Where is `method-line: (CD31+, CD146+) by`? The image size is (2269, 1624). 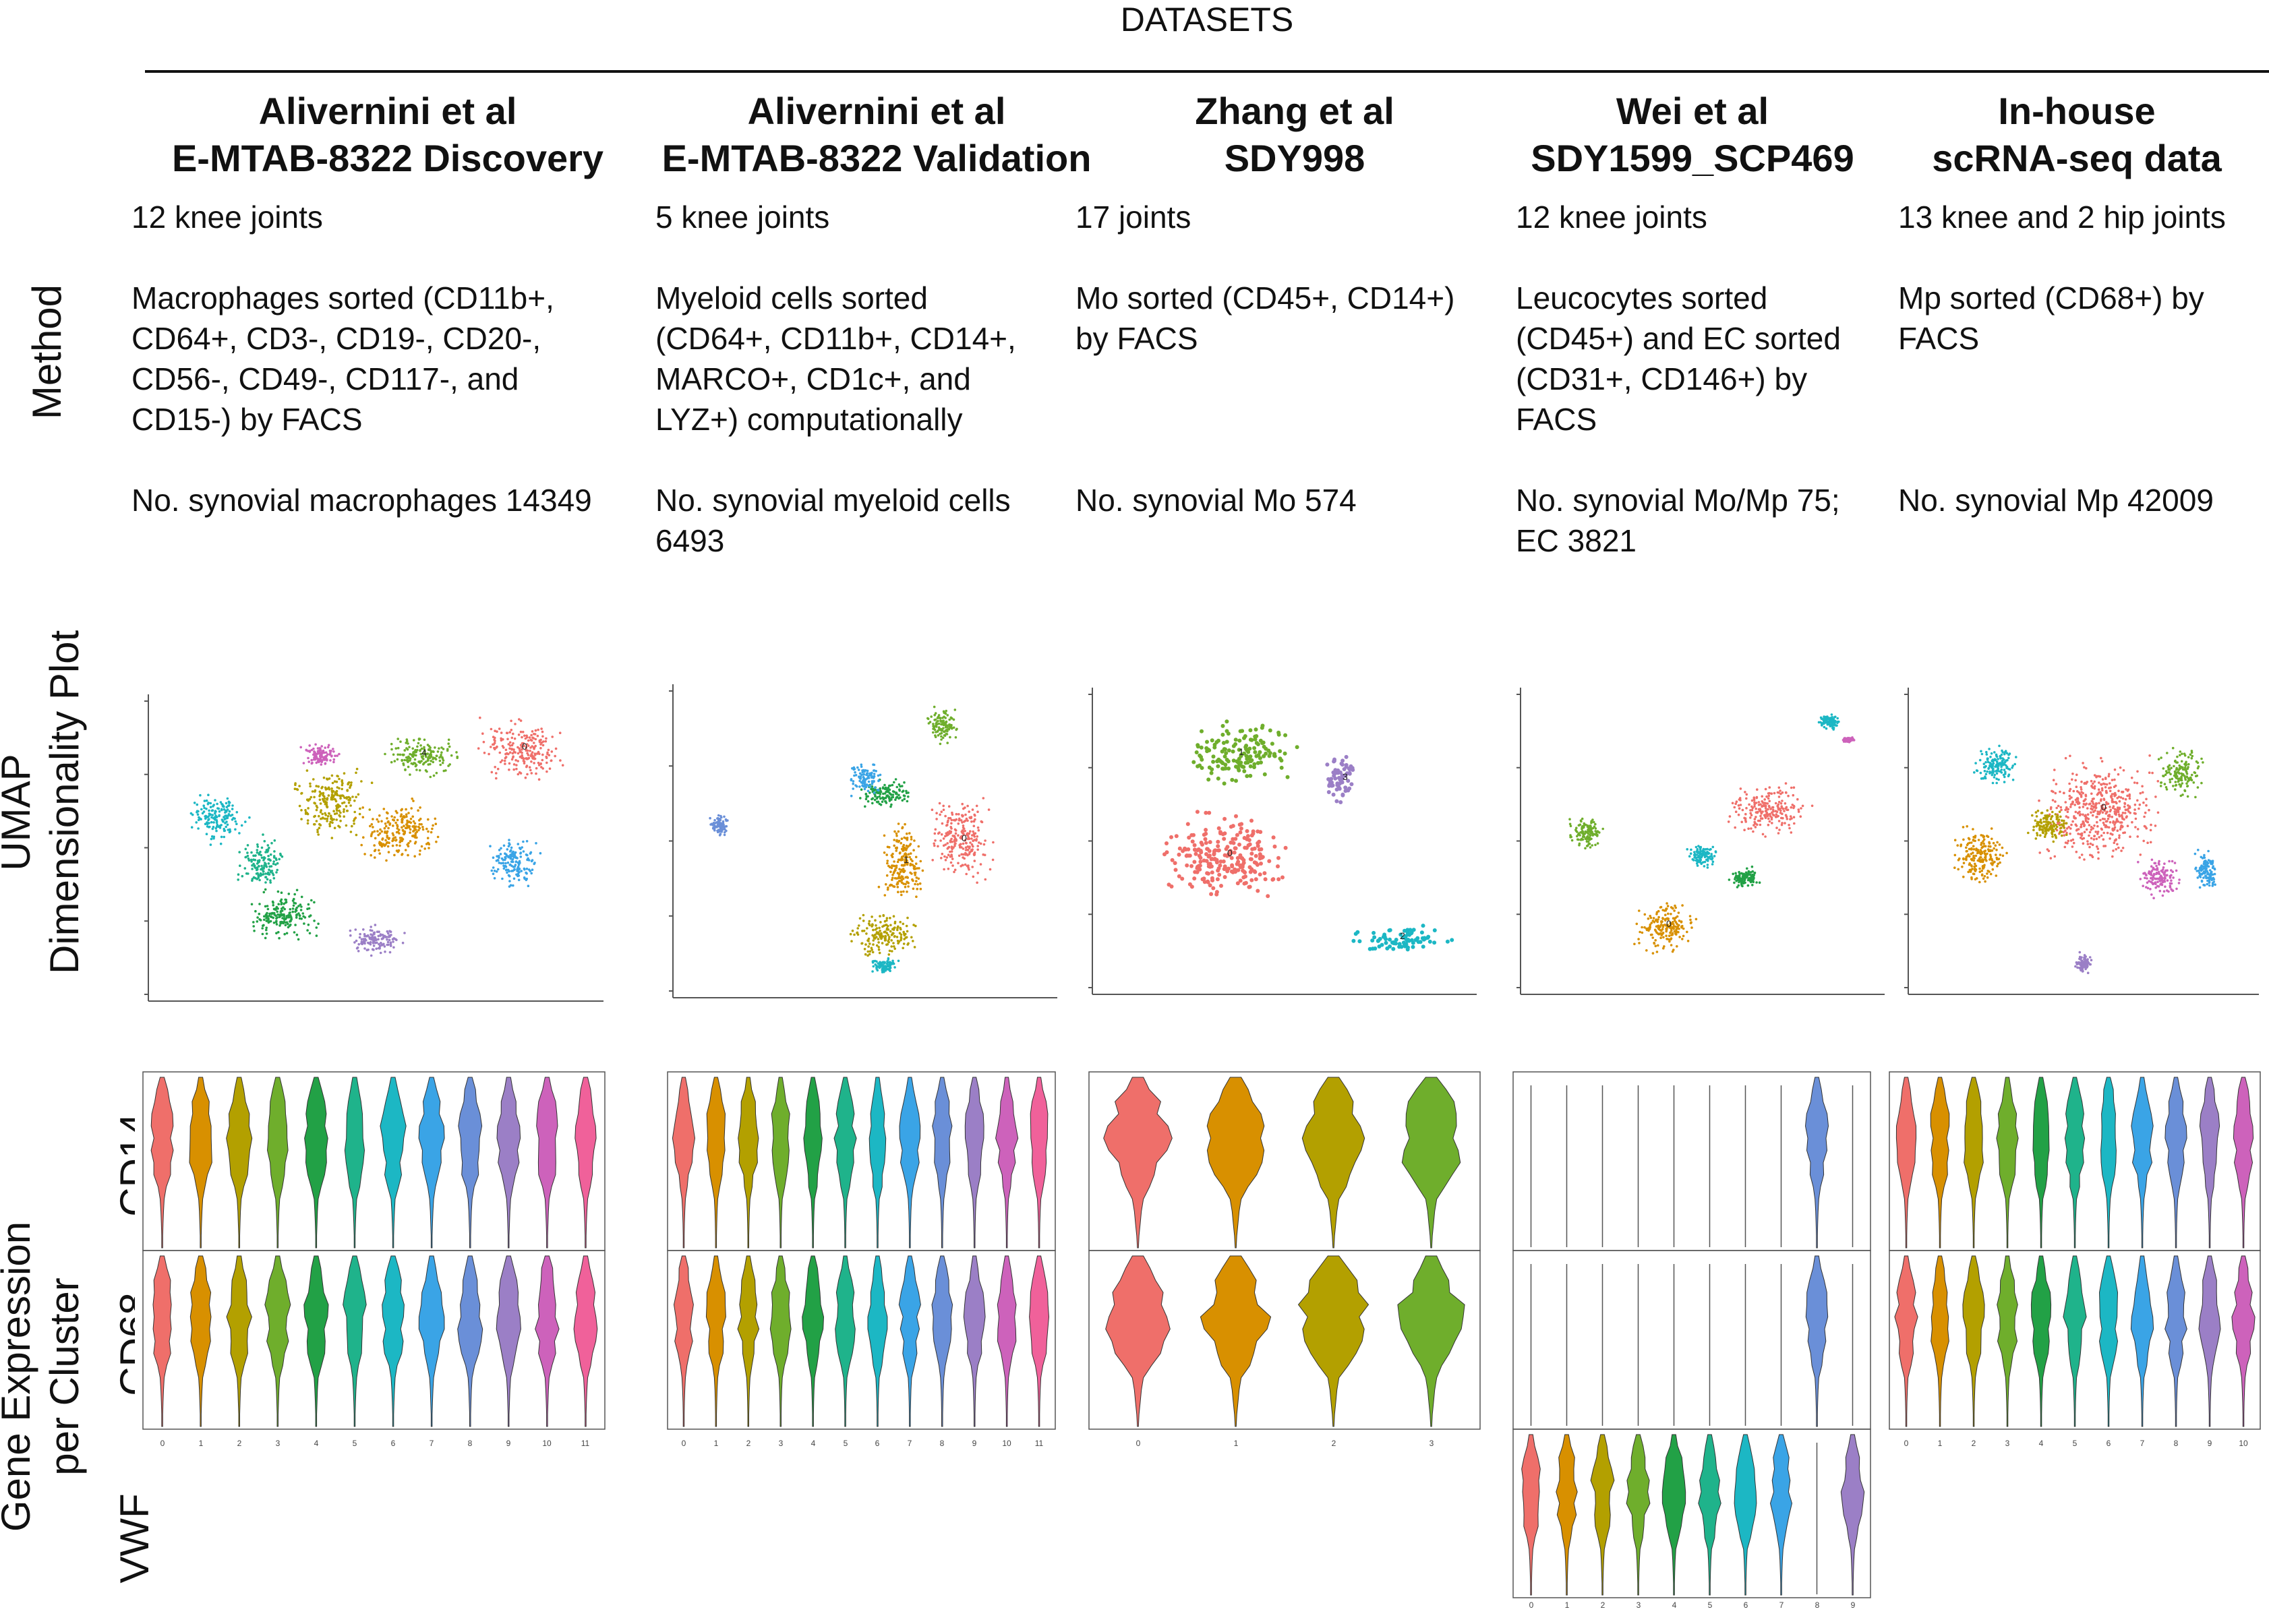 method-line: (CD31+, CD146+) by is located at coordinates (1662, 379).